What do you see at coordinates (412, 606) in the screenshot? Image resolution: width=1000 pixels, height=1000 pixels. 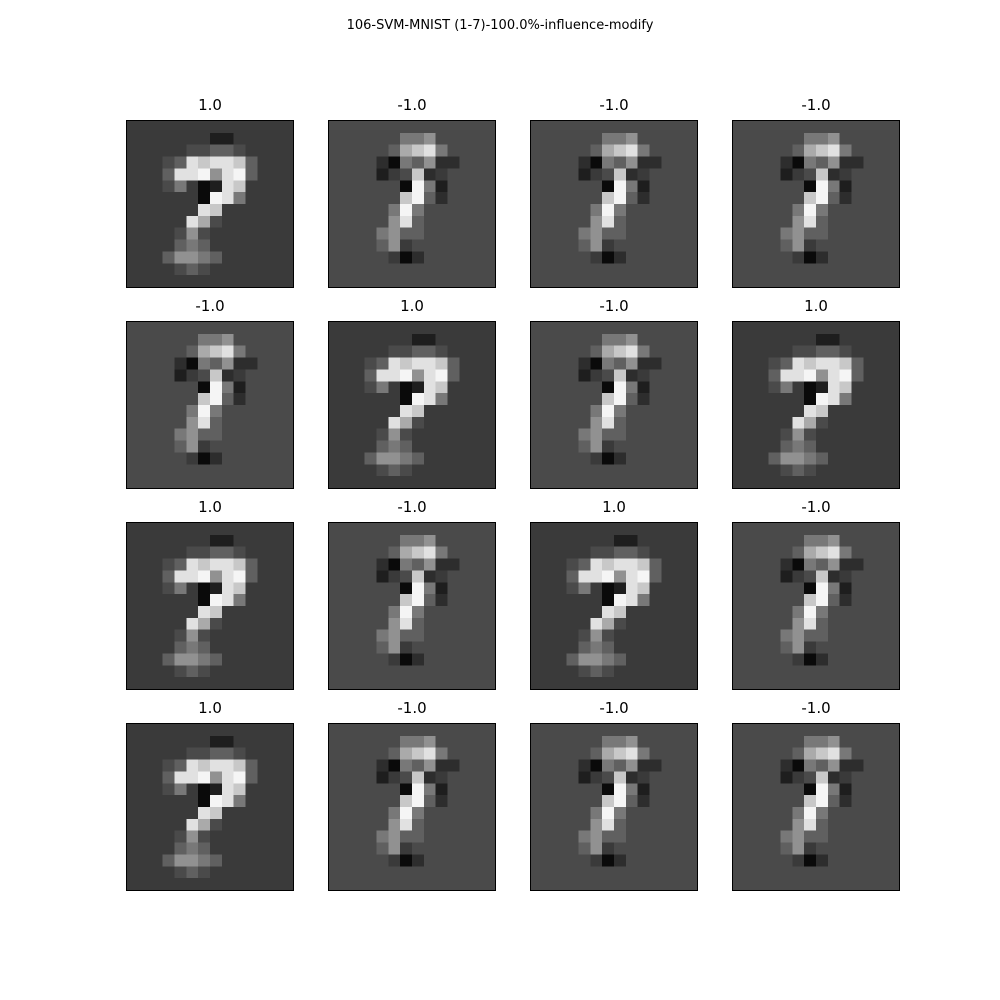 I see `digit-image` at bounding box center [412, 606].